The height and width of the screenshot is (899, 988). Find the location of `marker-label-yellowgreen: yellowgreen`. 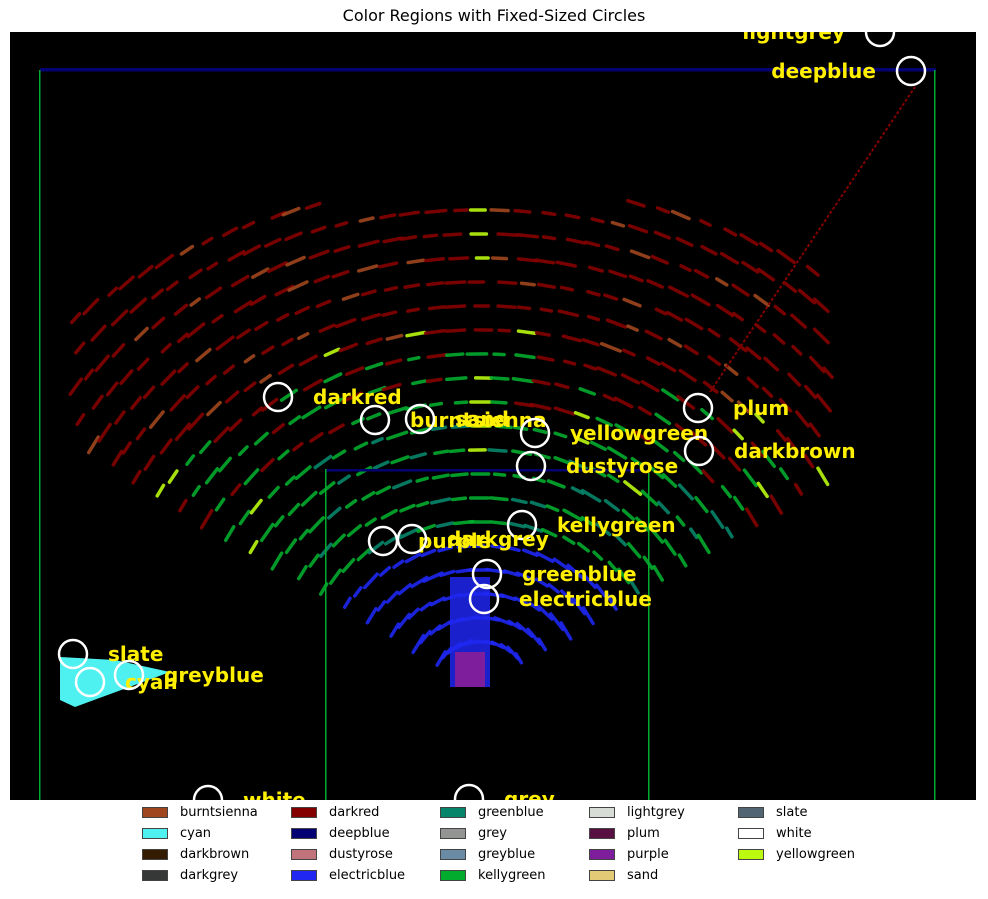

marker-label-yellowgreen: yellowgreen is located at coordinates (639, 433).